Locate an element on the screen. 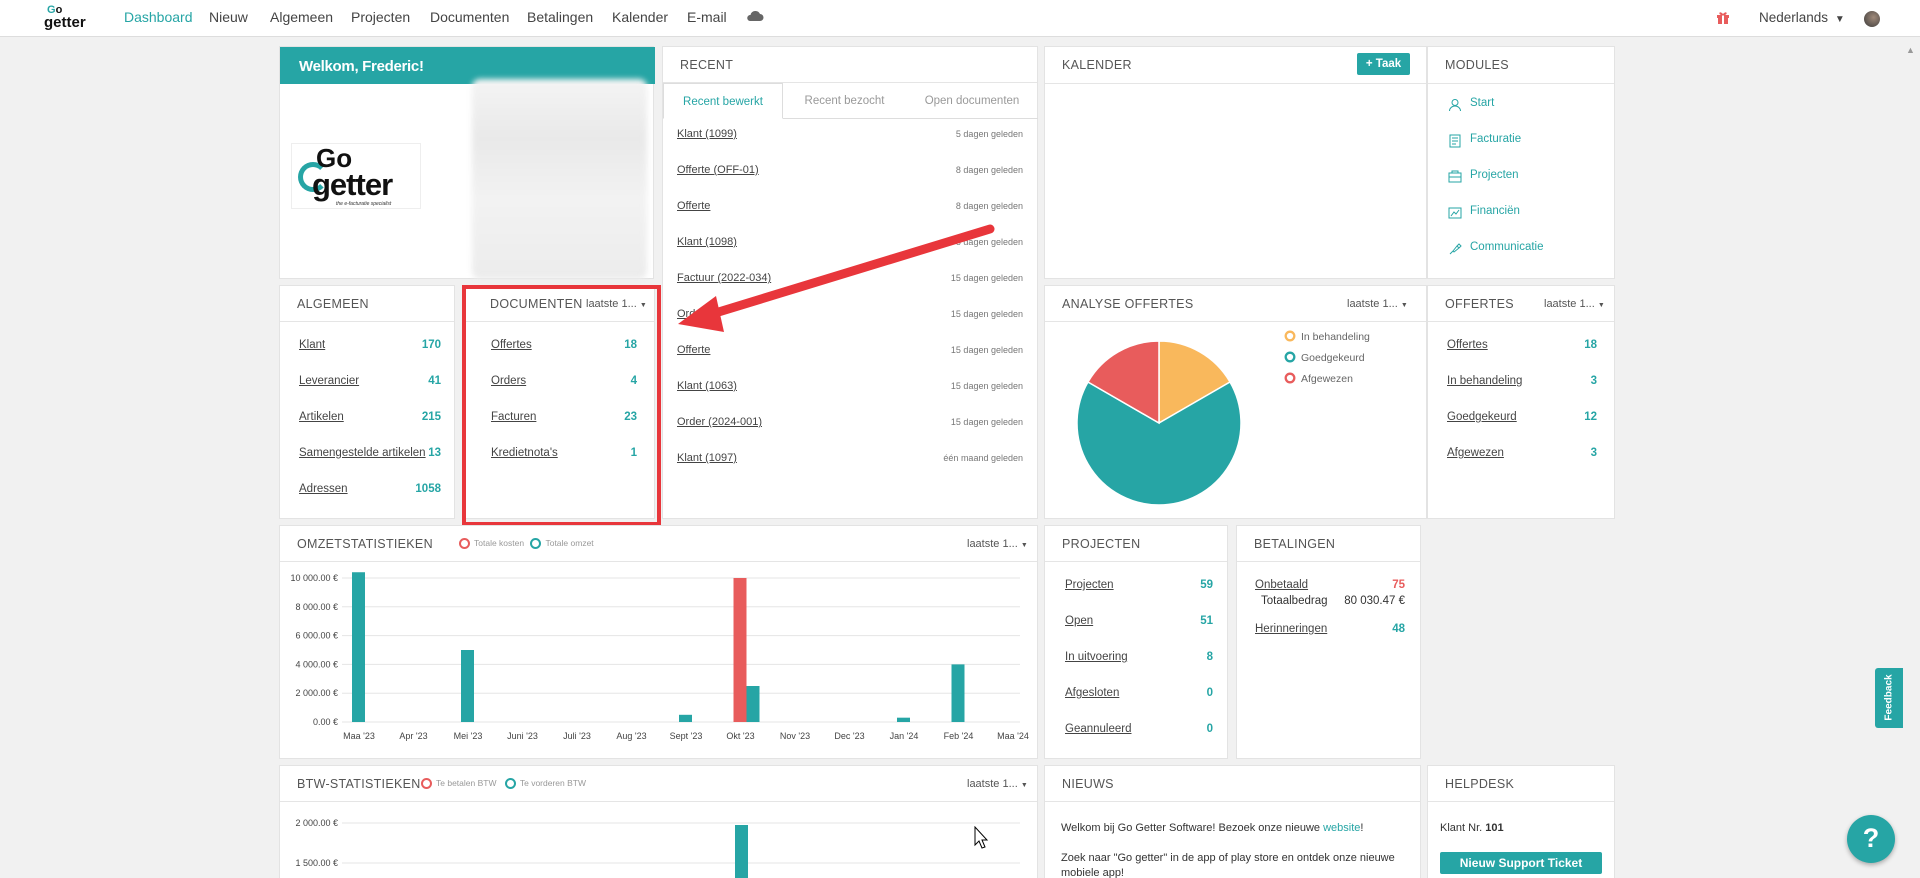 The height and width of the screenshot is (878, 1920). documenten-row-value: 4 is located at coordinates (633, 381).